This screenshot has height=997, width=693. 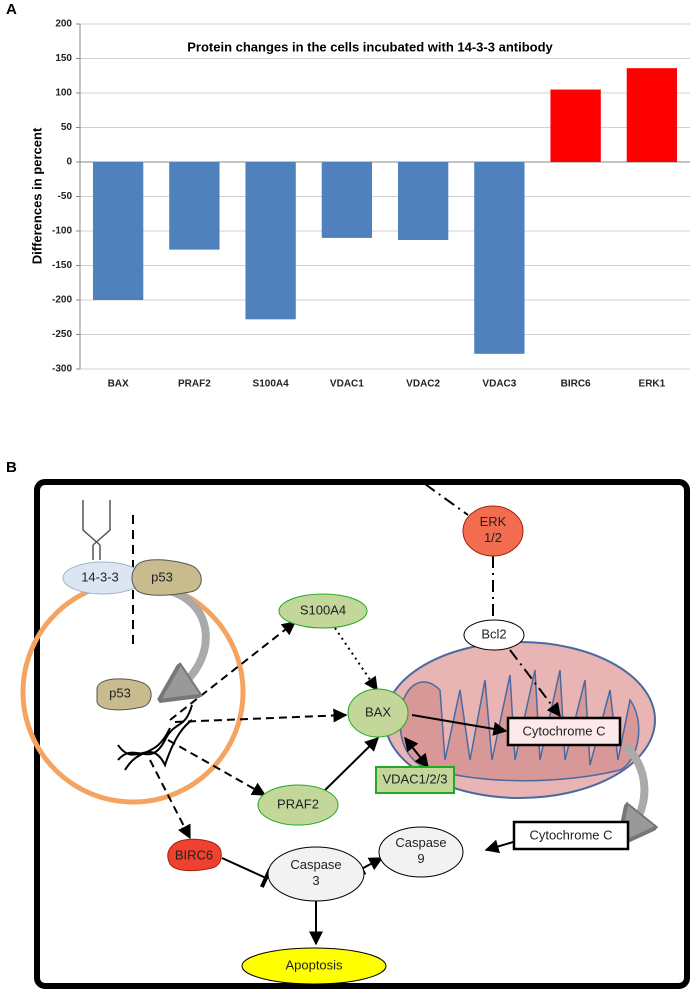 What do you see at coordinates (62, 231) in the screenshot?
I see `y-tick-label: -100` at bounding box center [62, 231].